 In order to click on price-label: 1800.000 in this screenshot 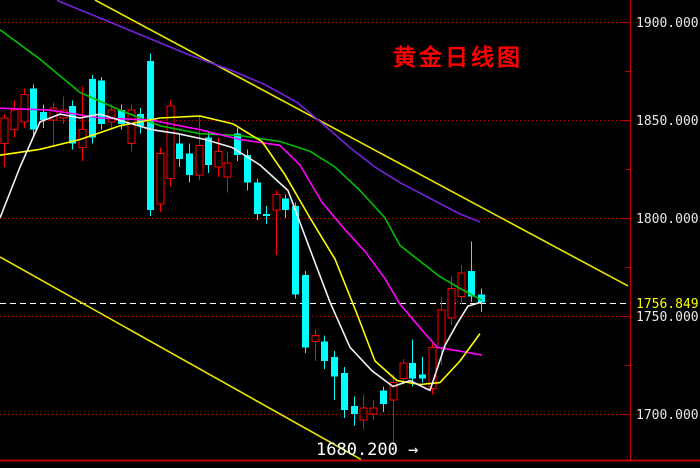, I will do `click(667, 219)`.